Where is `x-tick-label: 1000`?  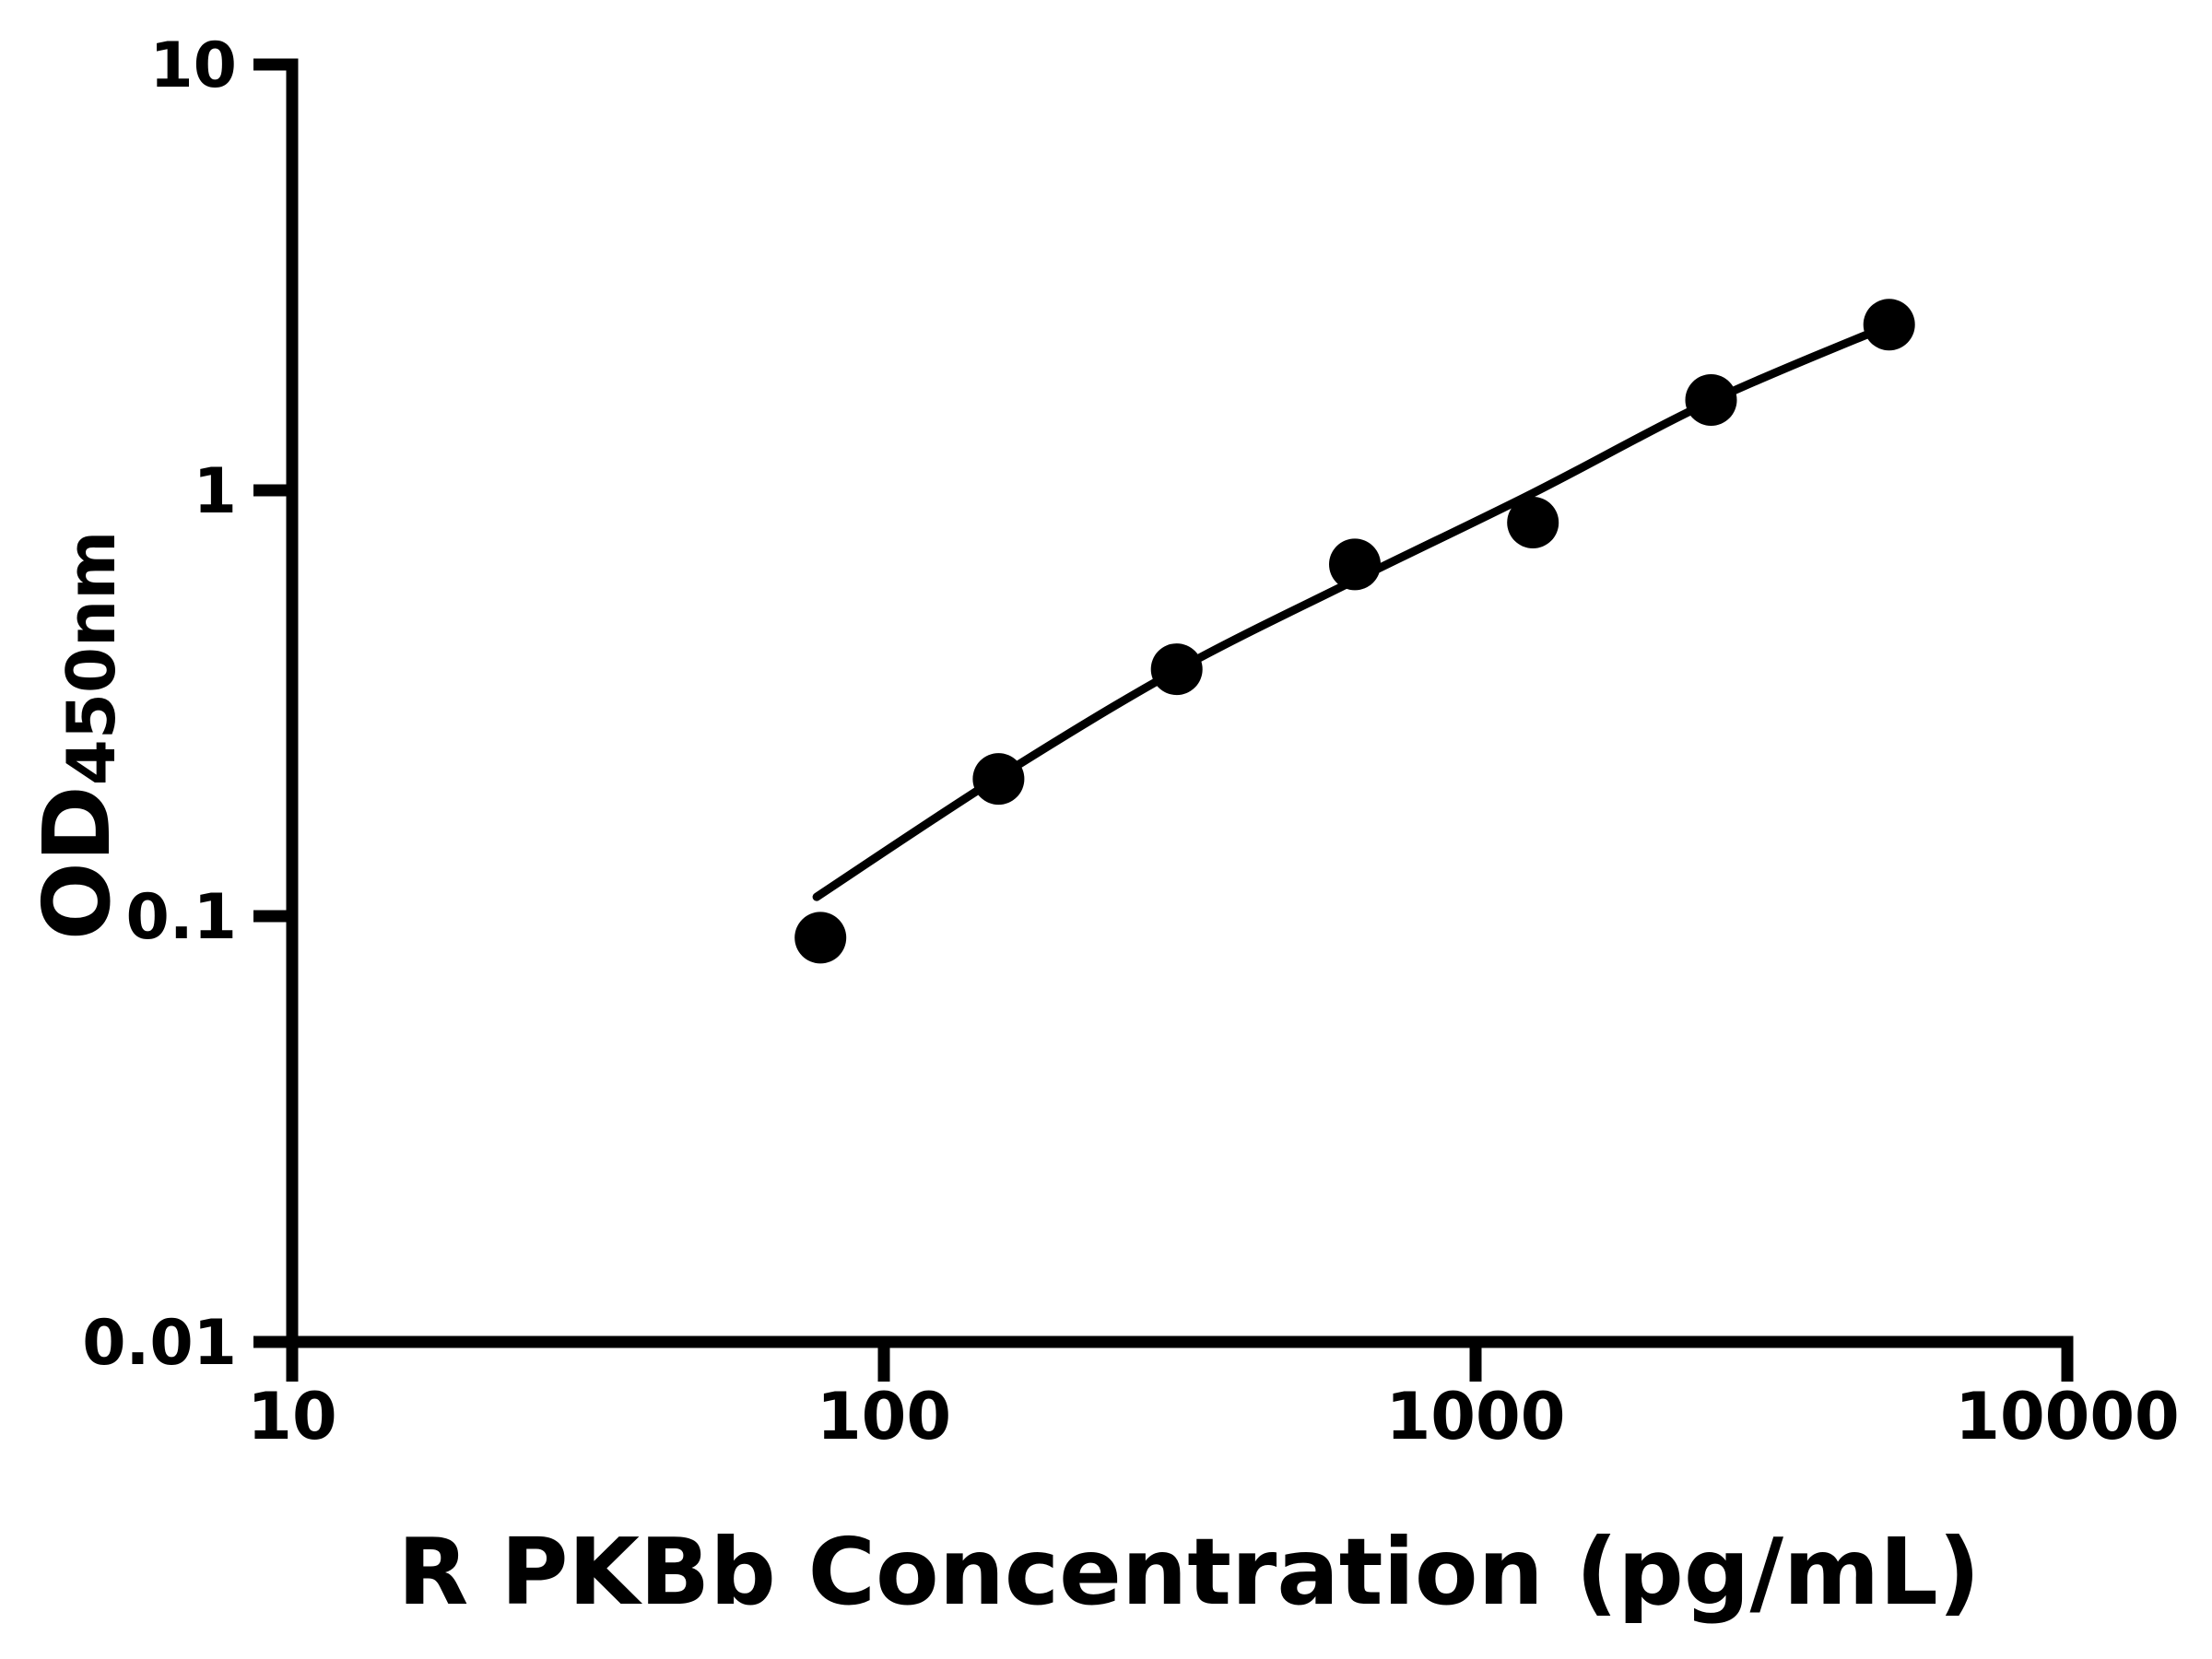 x-tick-label: 1000 is located at coordinates (1476, 1416).